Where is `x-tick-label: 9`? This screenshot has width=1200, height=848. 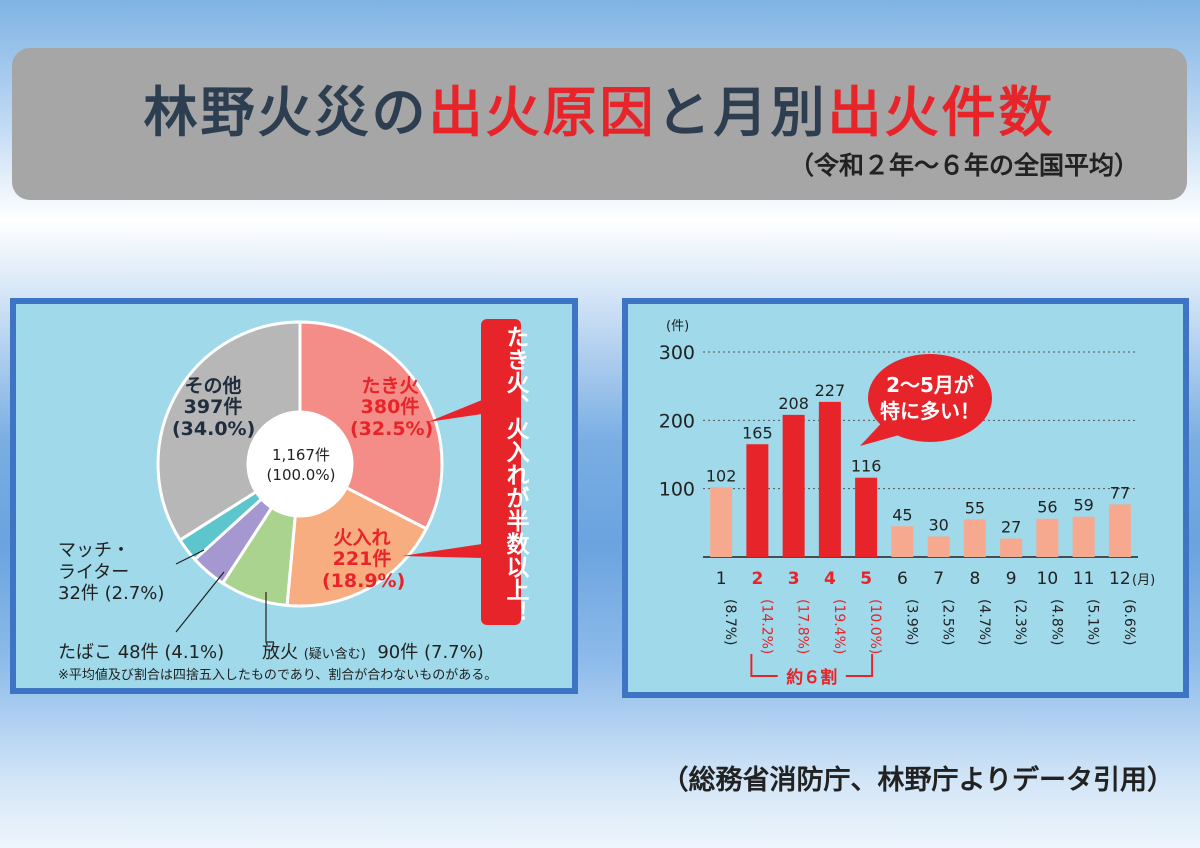 x-tick-label: 9 is located at coordinates (1011, 579).